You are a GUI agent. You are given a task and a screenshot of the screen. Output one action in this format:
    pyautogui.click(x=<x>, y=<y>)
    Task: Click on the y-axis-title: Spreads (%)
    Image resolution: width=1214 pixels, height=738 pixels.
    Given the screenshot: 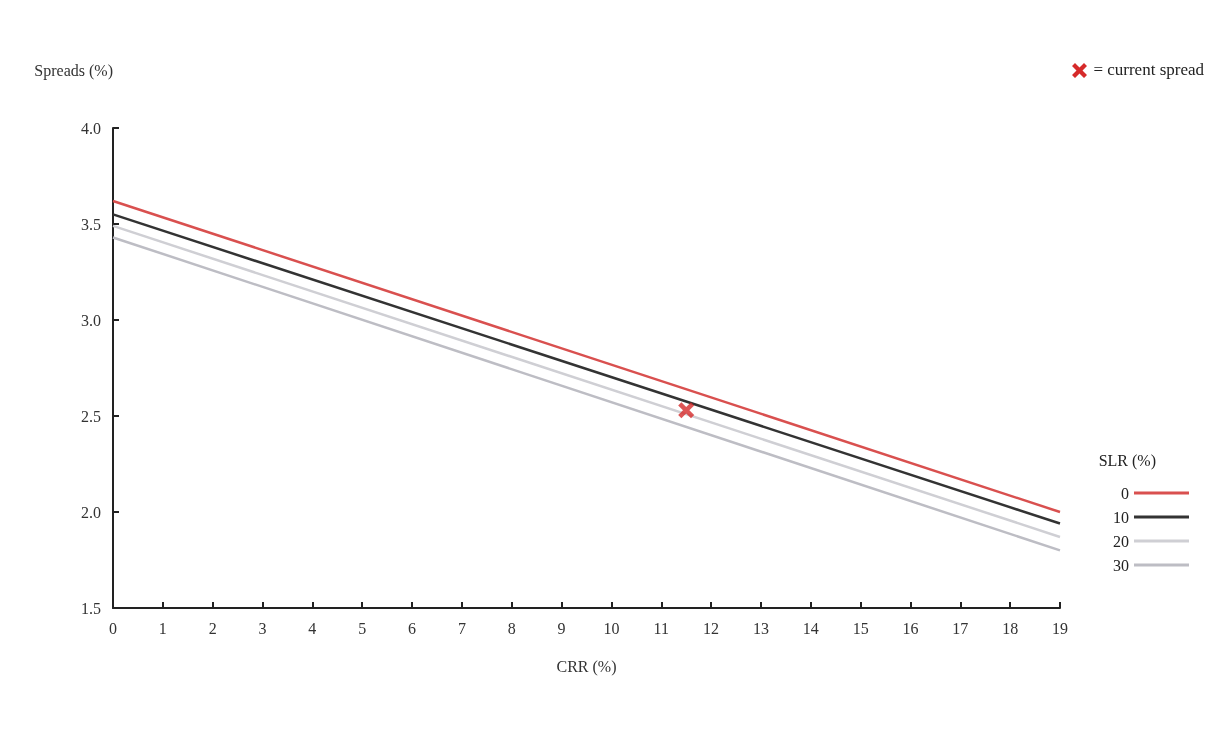 What is the action you would take?
    pyautogui.click(x=73, y=70)
    